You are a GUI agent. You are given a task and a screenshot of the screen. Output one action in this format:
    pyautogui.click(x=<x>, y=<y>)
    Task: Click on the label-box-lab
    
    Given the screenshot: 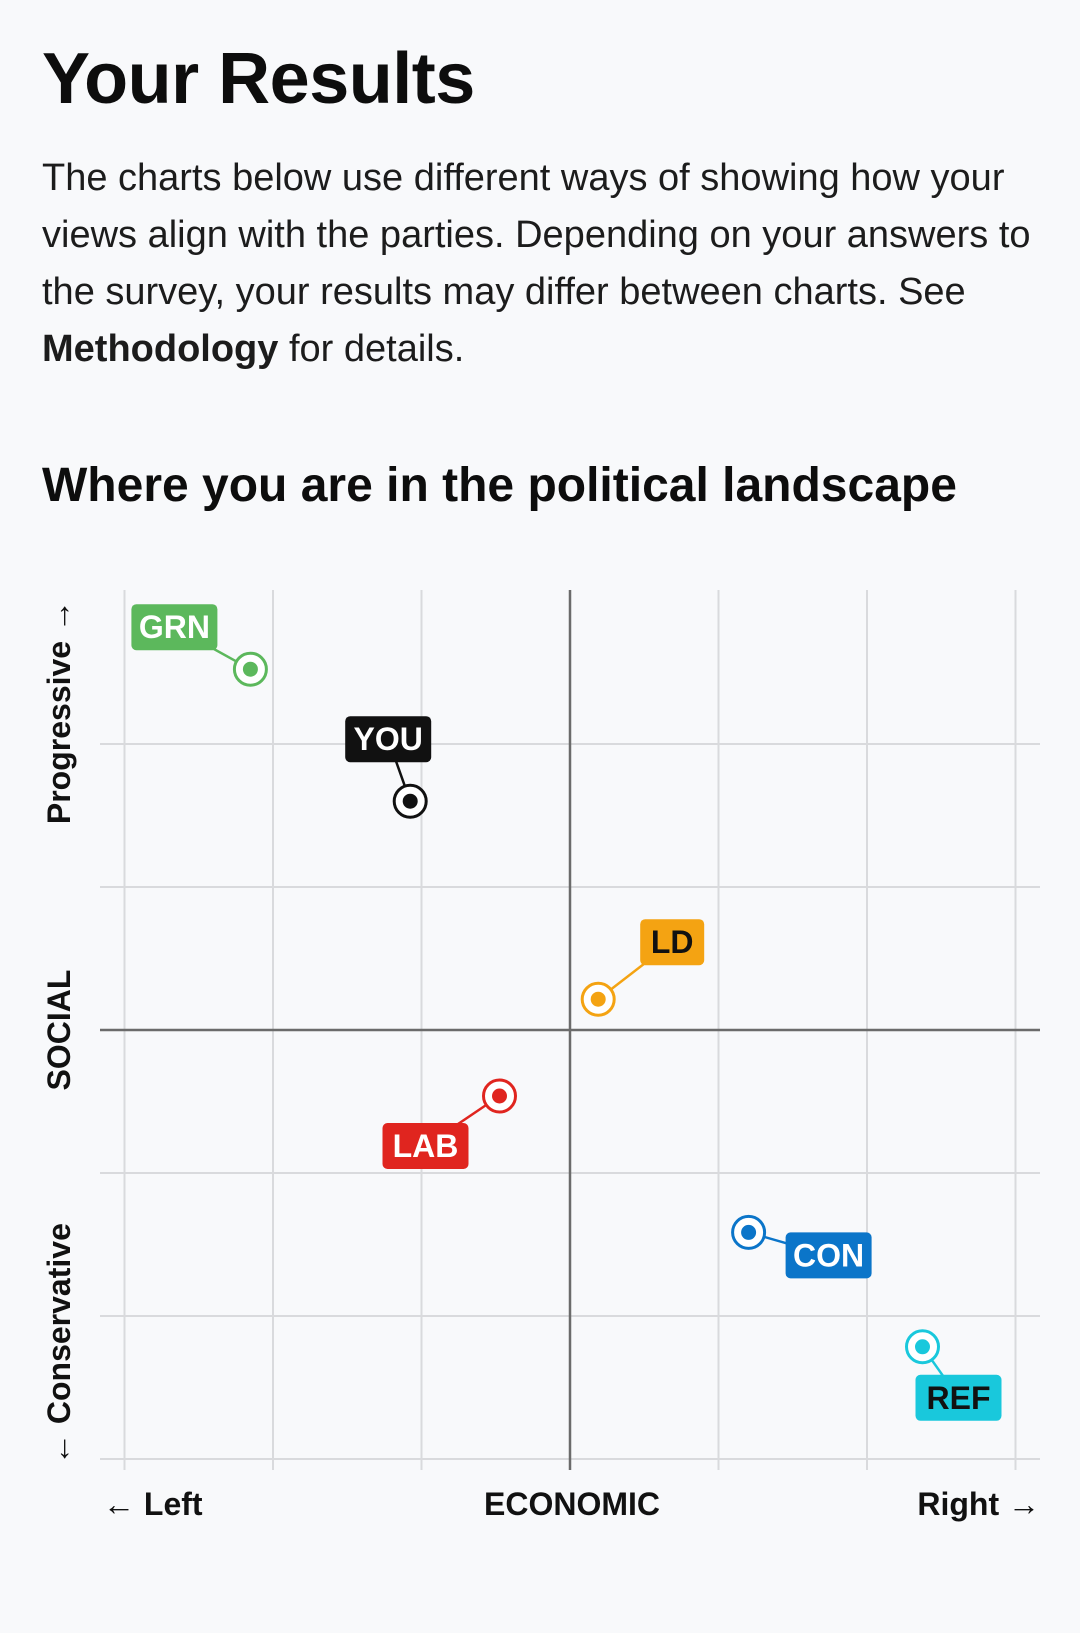 What is the action you would take?
    pyautogui.click(x=425, y=1146)
    